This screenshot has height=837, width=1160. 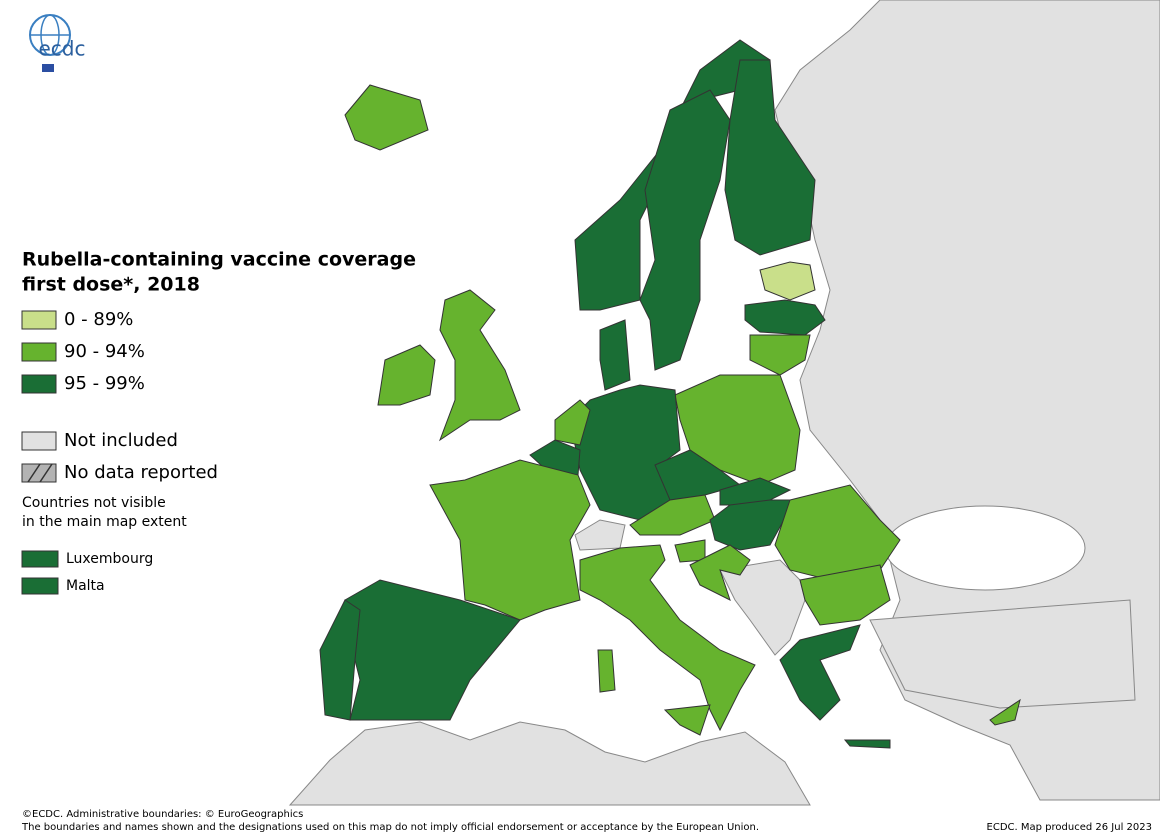 What do you see at coordinates (104, 383) in the screenshot?
I see `legend-label: 95 - 99%` at bounding box center [104, 383].